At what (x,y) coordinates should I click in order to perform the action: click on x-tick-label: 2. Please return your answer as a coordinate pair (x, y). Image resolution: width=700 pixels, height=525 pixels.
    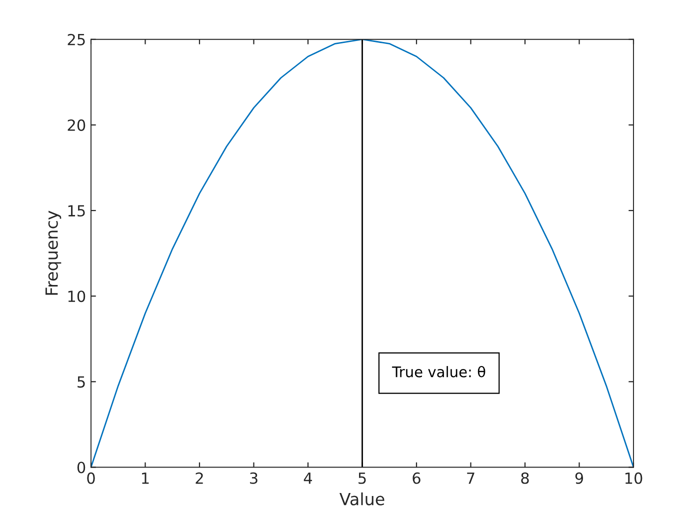
    Looking at the image, I should click on (199, 478).